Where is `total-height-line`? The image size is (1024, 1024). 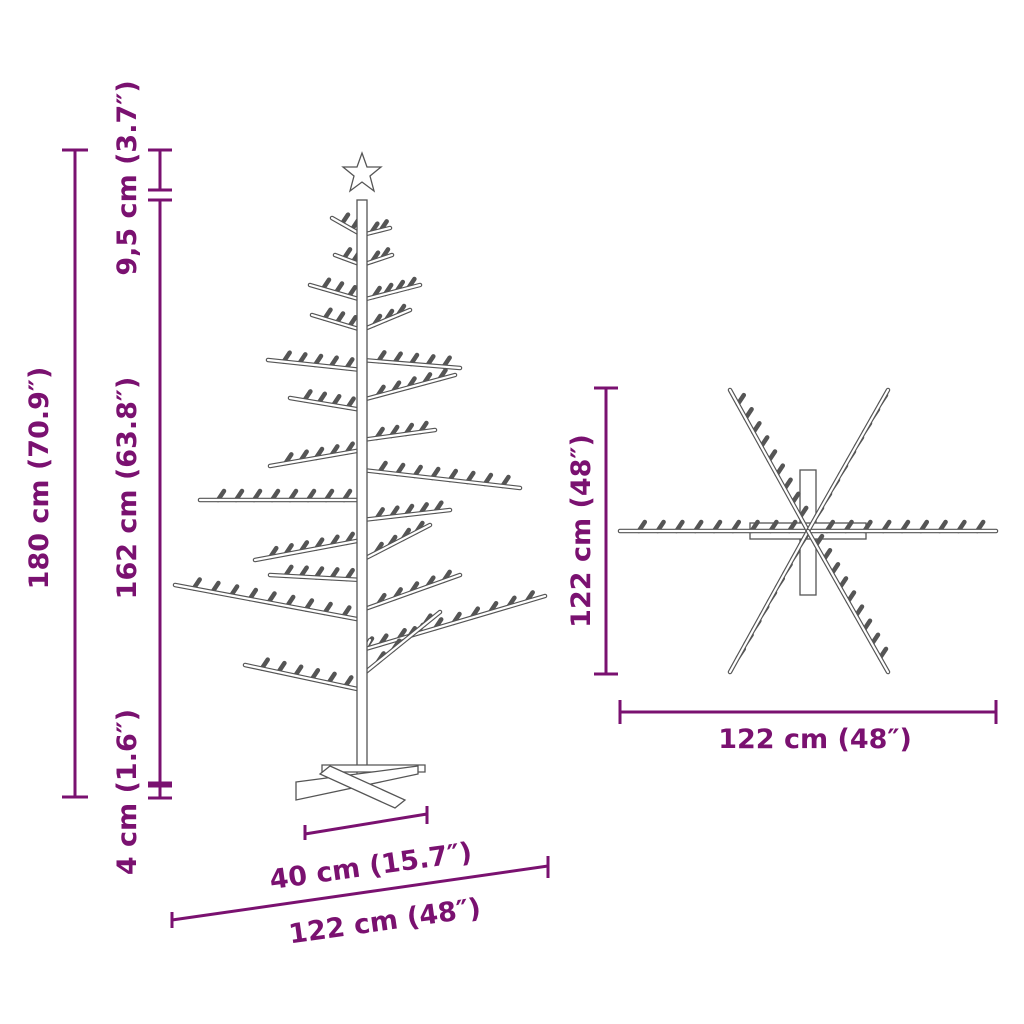 total-height-line is located at coordinates (75, 473).